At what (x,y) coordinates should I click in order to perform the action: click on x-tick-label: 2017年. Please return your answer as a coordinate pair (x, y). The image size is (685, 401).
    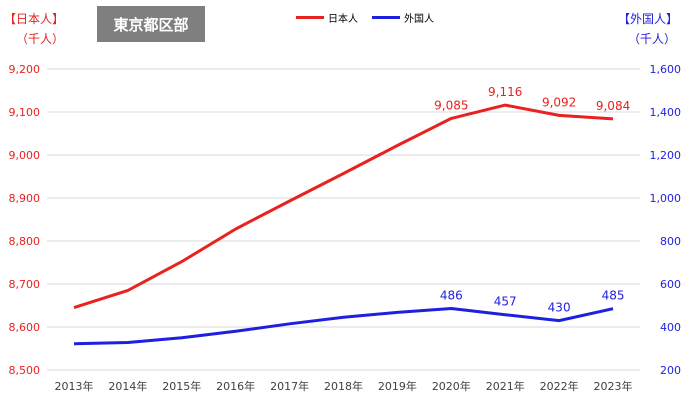
    Looking at the image, I should click on (289, 386).